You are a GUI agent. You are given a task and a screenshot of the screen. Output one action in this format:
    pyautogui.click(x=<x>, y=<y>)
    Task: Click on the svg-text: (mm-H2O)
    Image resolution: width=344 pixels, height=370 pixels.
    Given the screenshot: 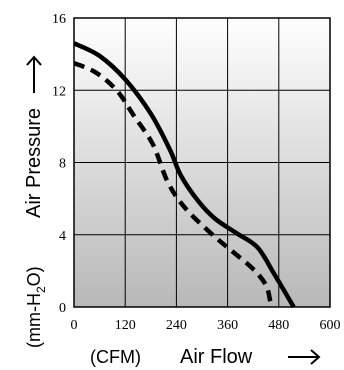 What is the action you would take?
    pyautogui.click(x=36, y=307)
    